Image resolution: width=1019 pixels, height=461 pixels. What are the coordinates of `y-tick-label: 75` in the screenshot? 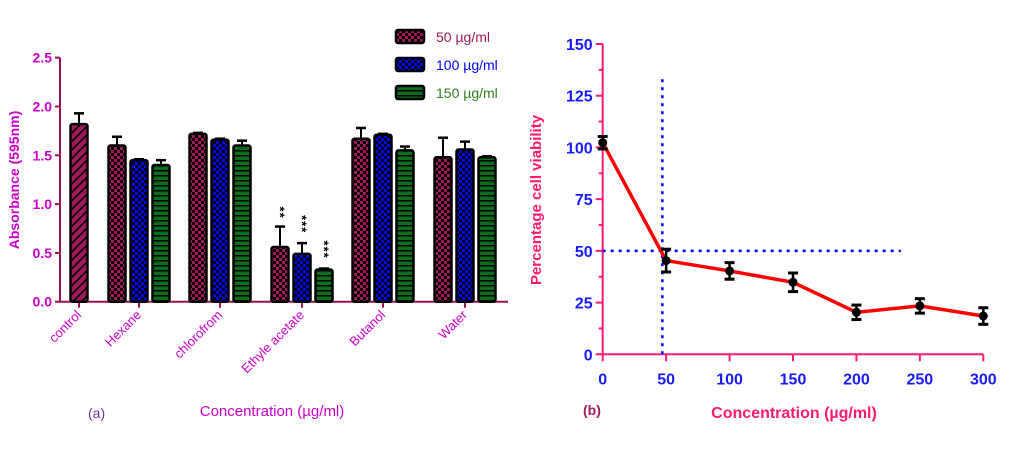 It's located at (584, 200).